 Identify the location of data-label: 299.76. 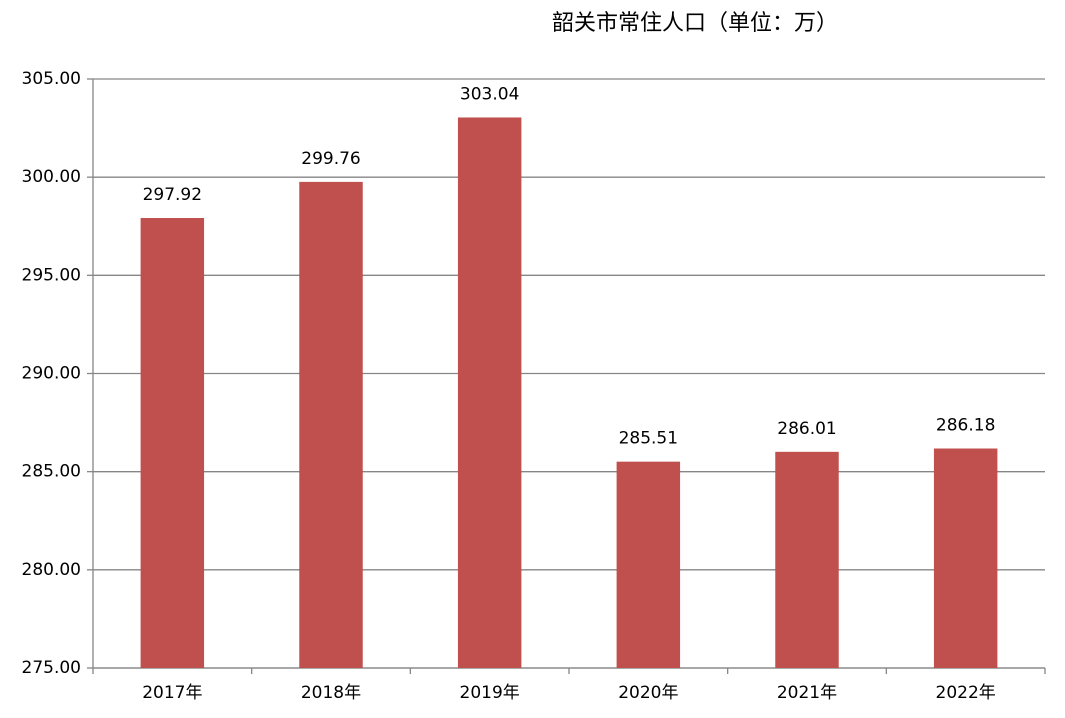
(330, 159).